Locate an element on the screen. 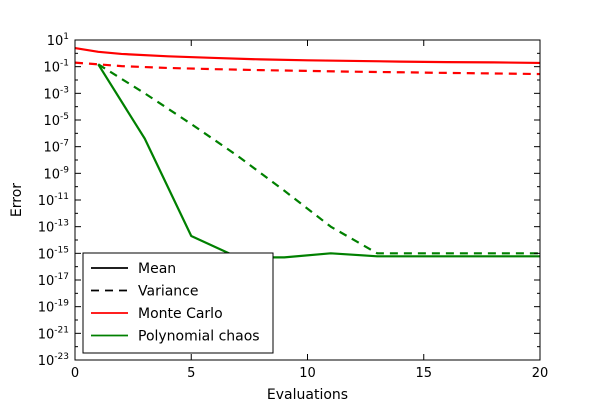 This screenshot has width=600, height=400. y-tick-exponent: -3 is located at coordinates (64, 90).